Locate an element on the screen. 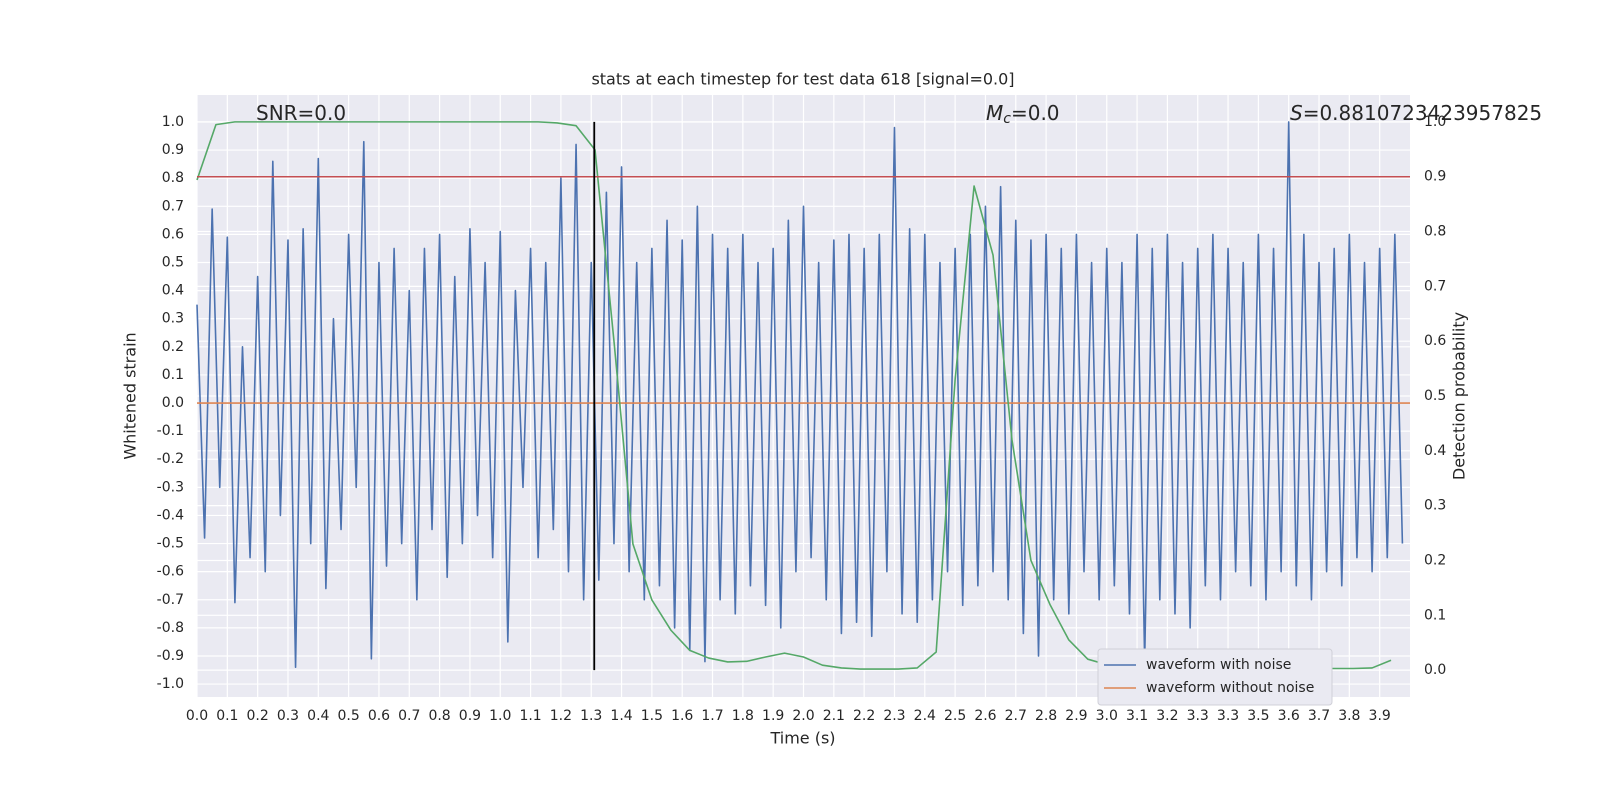  x-tick-label: 2.8 is located at coordinates (1046, 716).